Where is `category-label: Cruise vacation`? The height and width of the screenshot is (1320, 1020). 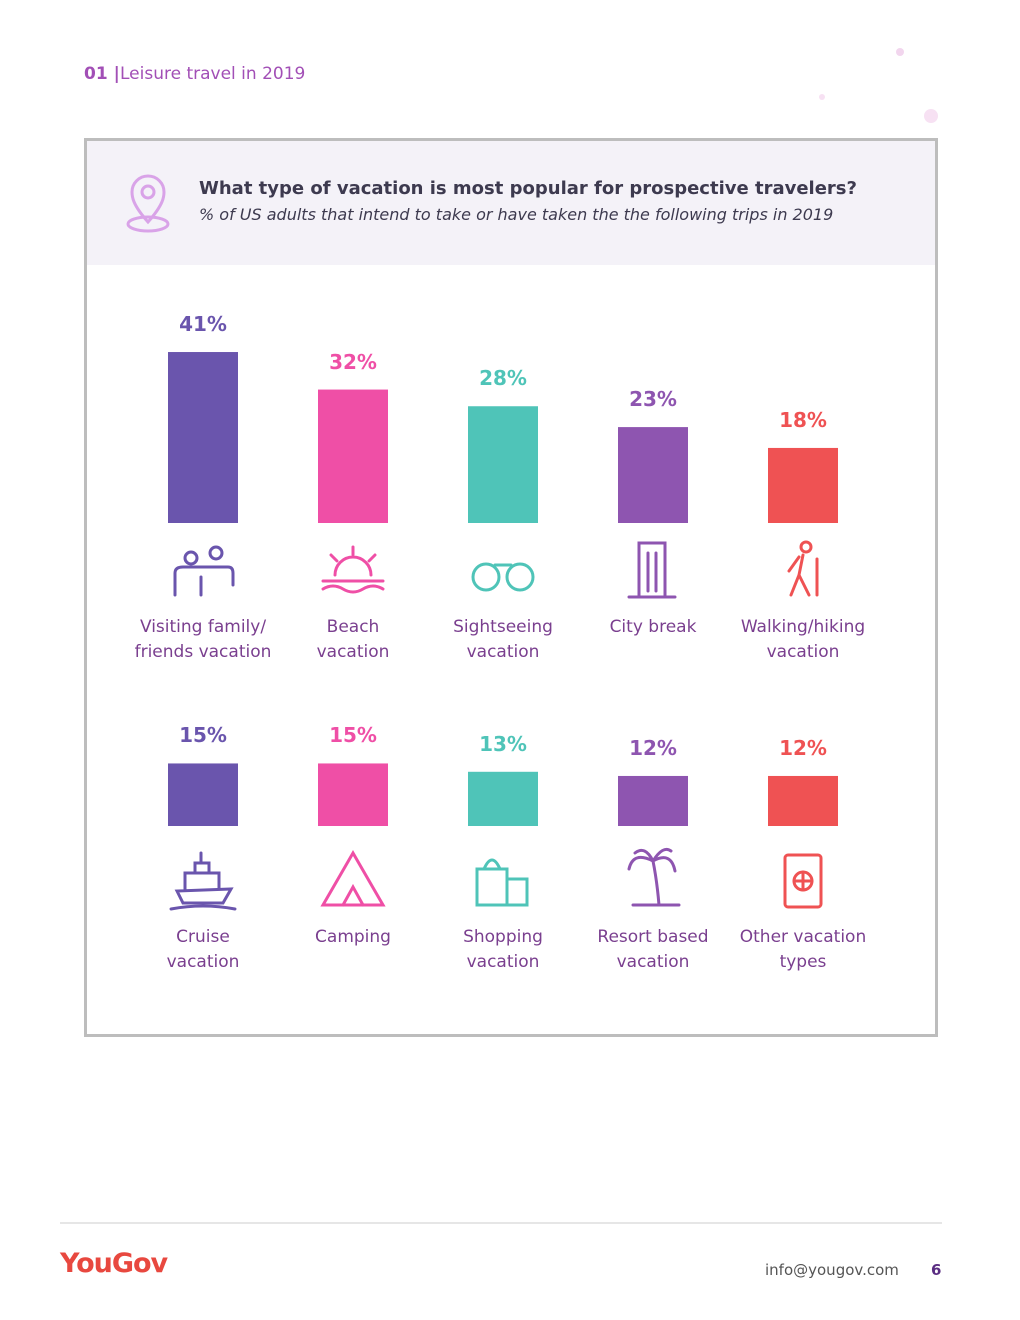
category-label: Cruise vacation is located at coordinates (203, 949).